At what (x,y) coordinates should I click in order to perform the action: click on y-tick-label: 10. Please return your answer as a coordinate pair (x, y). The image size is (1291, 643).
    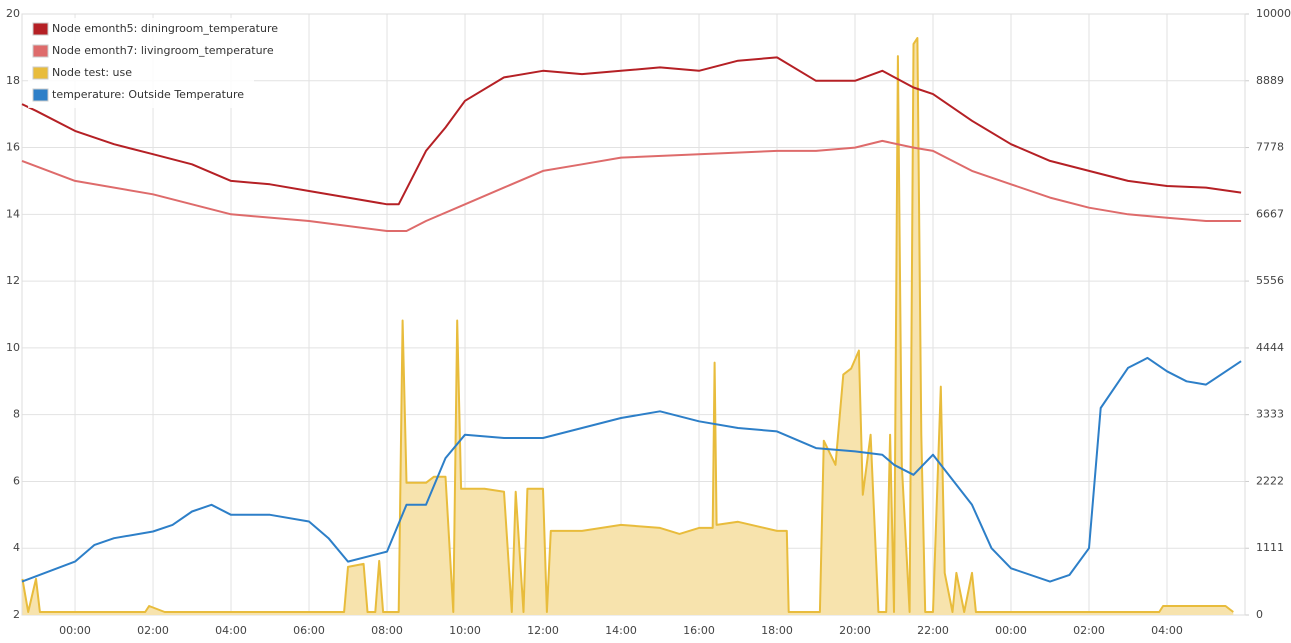
    Looking at the image, I should click on (13, 347).